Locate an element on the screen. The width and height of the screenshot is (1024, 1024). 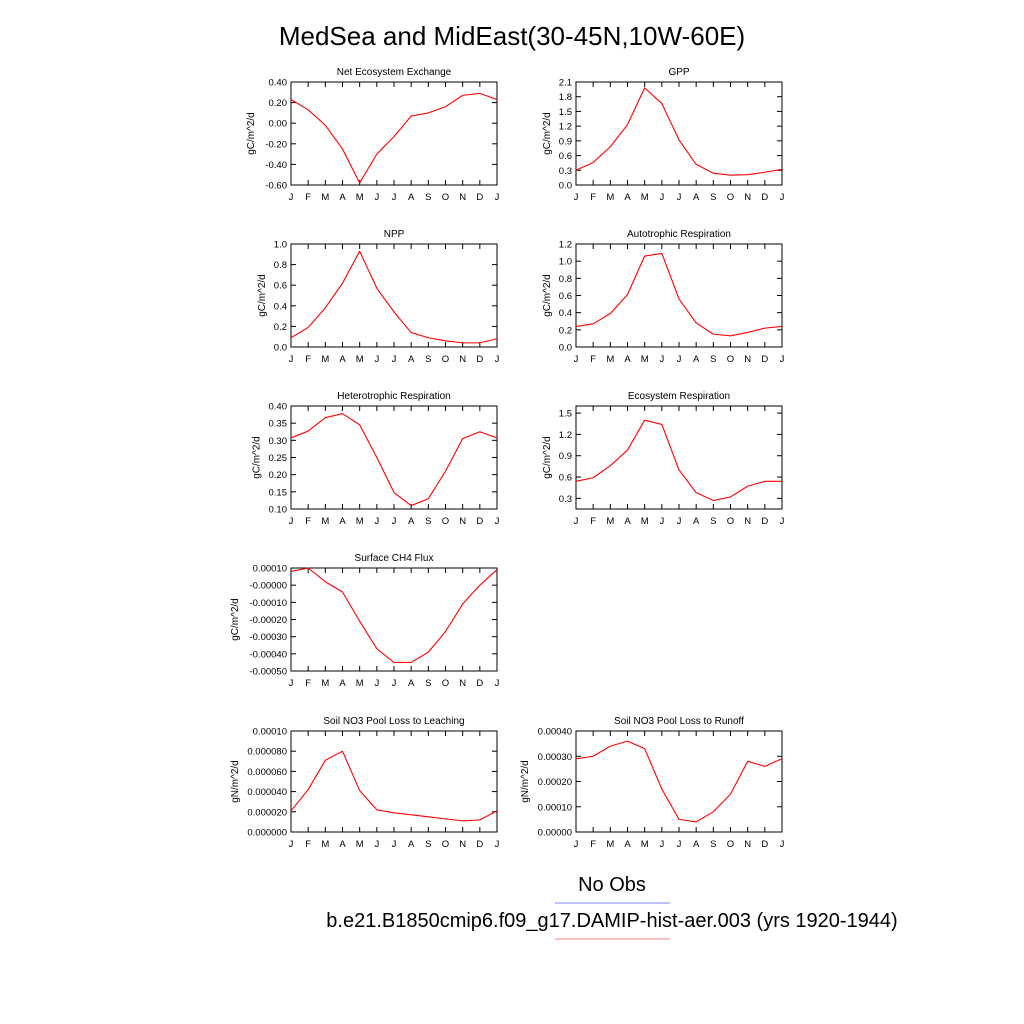
y-tick-label: -0.00020 is located at coordinates (268, 620).